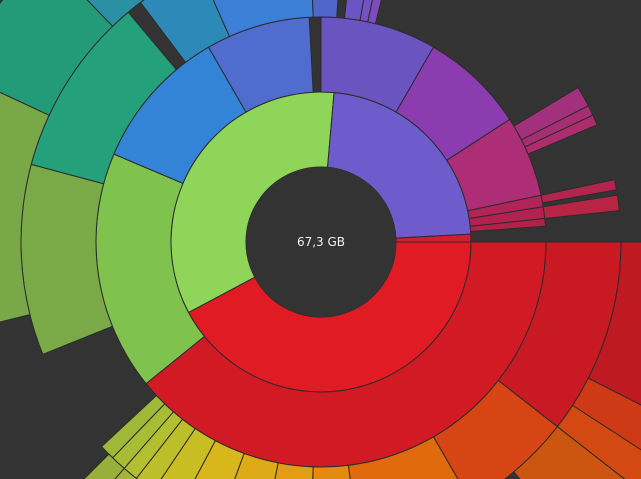 This screenshot has height=479, width=641. Describe the element at coordinates (321, 242) in the screenshot. I see `center-disc` at that location.